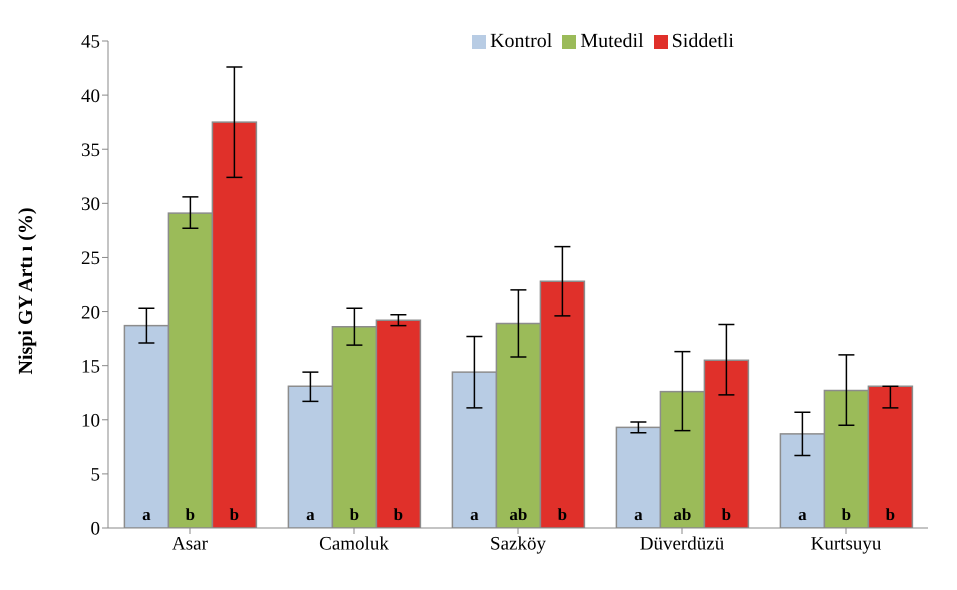 This screenshot has width=957, height=590. Describe the element at coordinates (90, 150) in the screenshot. I see `y-tick-label: 35` at that location.